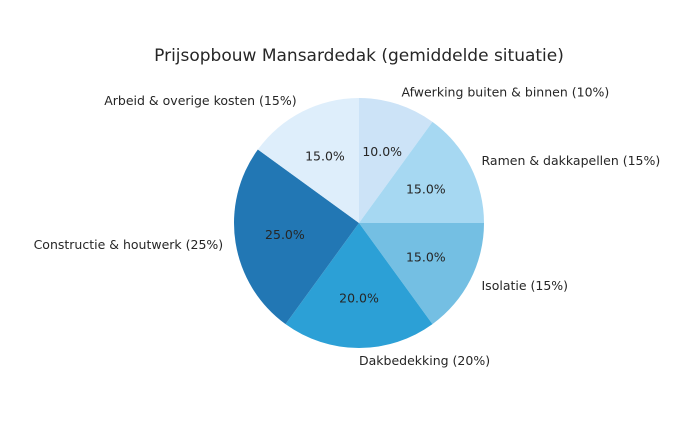 Image resolution: width=700 pixels, height=431 pixels. I want to click on slice-category-label: Arbeid & overige kosten (15%), so click(200, 100).